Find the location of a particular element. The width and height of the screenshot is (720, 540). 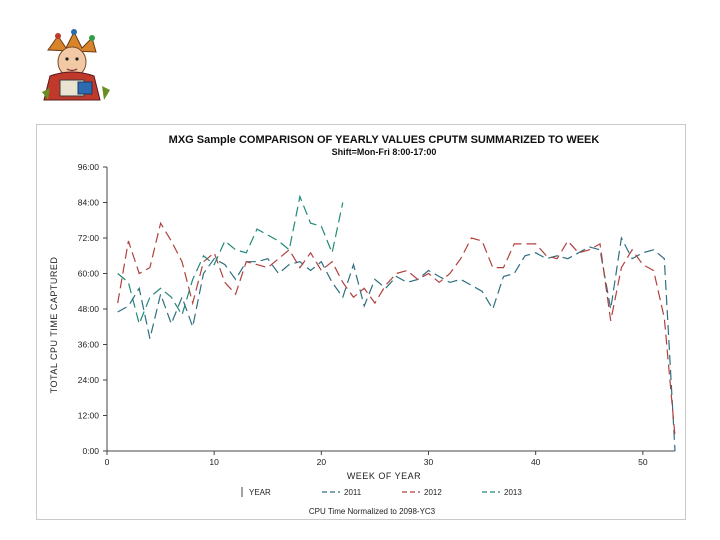

y-tick-label: 36:00 is located at coordinates (89, 345).